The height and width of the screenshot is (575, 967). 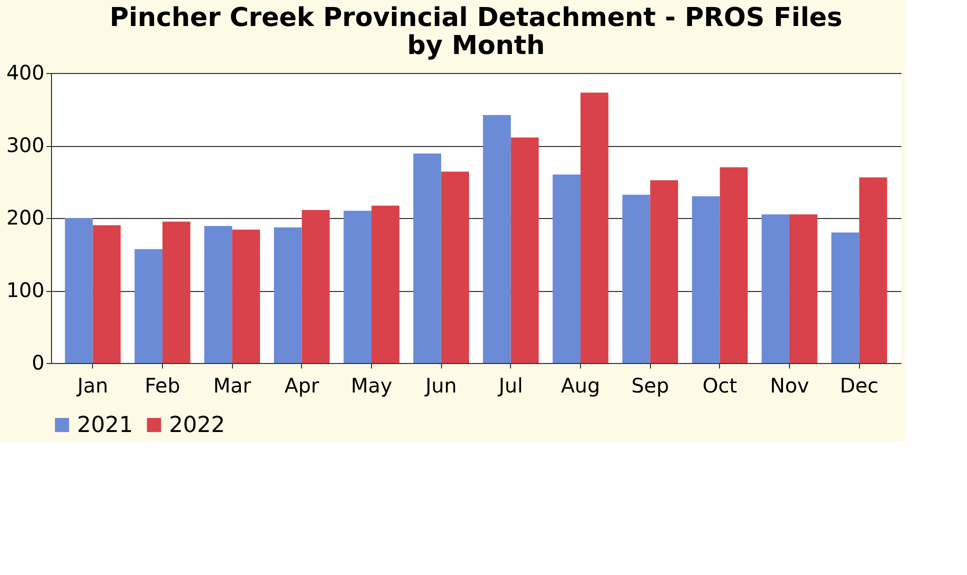 What do you see at coordinates (25, 145) in the screenshot?
I see `y-tick-label: 300` at bounding box center [25, 145].